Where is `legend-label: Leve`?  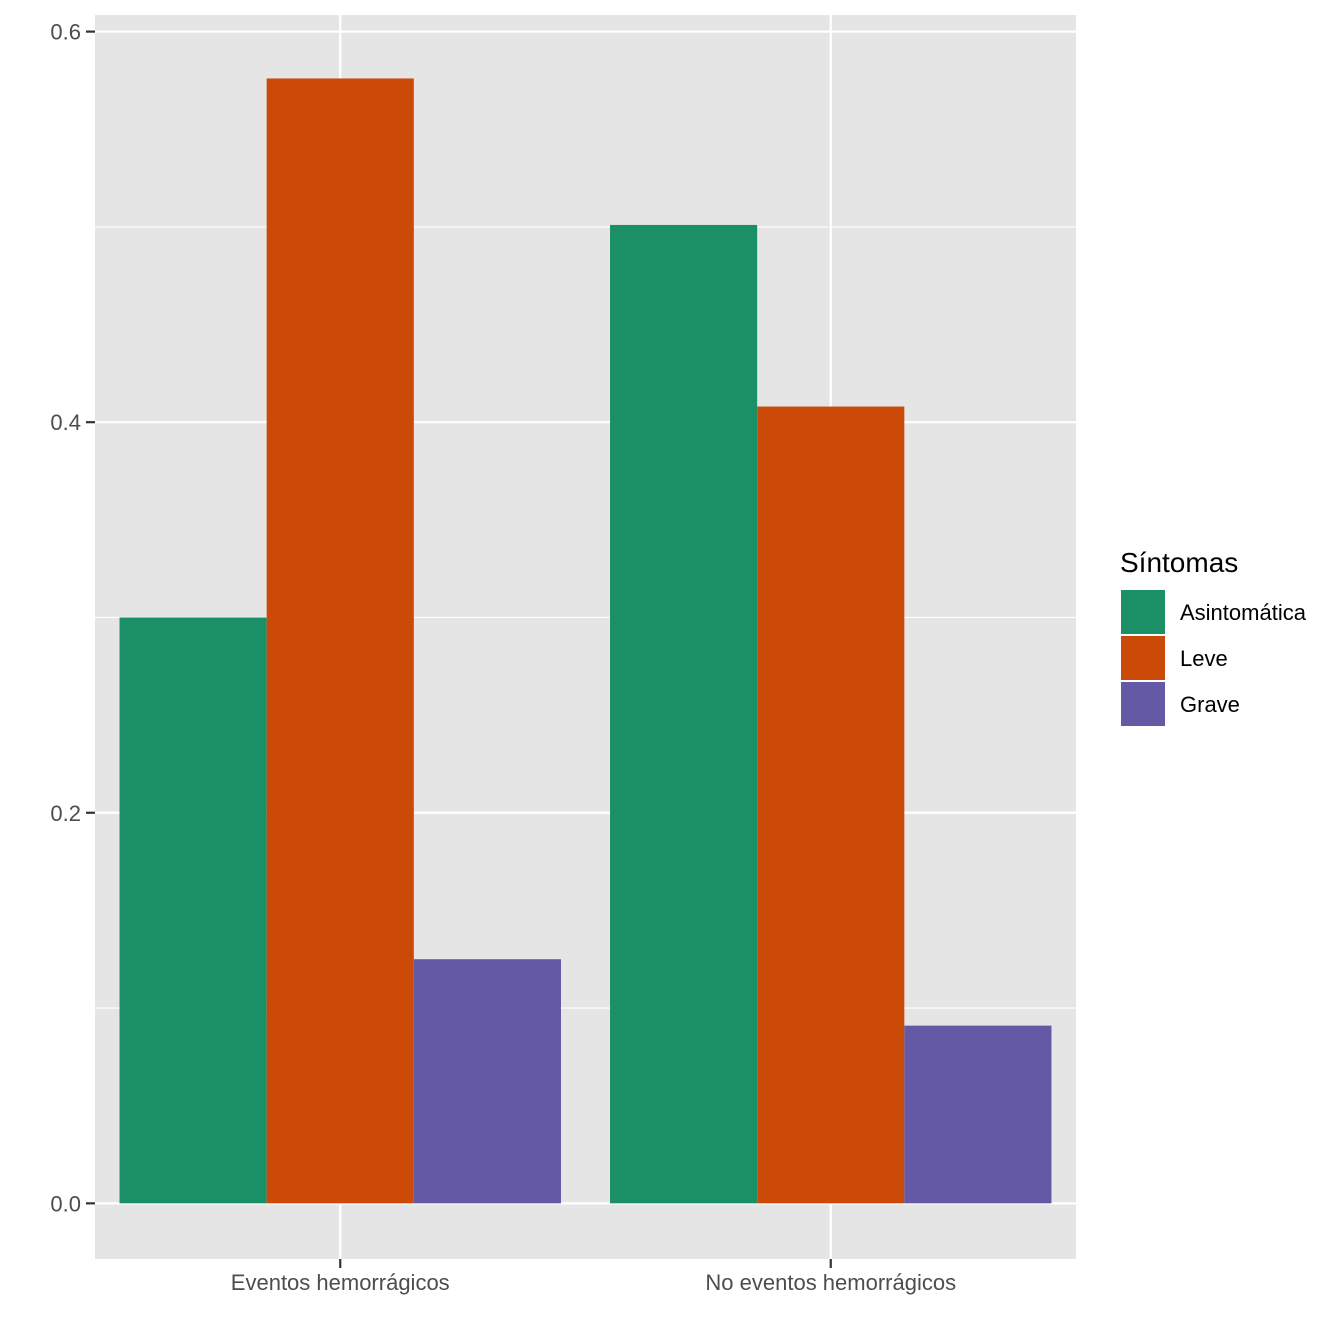 legend-label: Leve is located at coordinates (1204, 658).